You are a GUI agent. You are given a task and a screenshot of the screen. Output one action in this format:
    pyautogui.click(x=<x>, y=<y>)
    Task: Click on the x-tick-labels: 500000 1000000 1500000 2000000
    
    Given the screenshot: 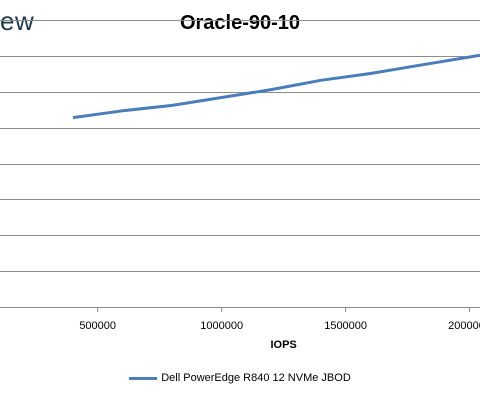 What is the action you would take?
    pyautogui.click(x=279, y=319)
    